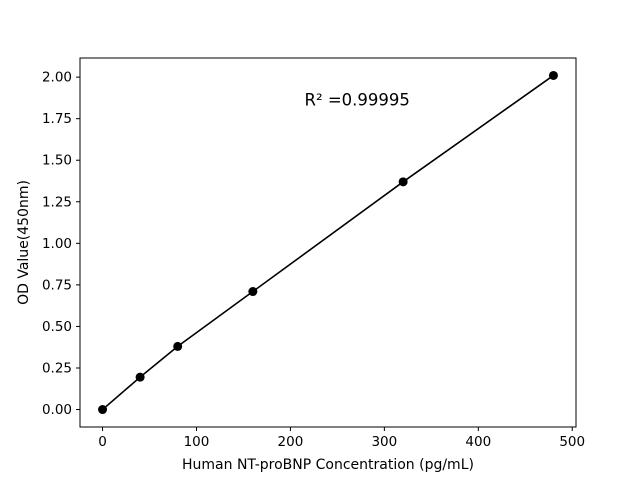  What do you see at coordinates (328, 465) in the screenshot?
I see `x-axis-label: Human NT-proBNP Concentration (pg/mL)` at bounding box center [328, 465].